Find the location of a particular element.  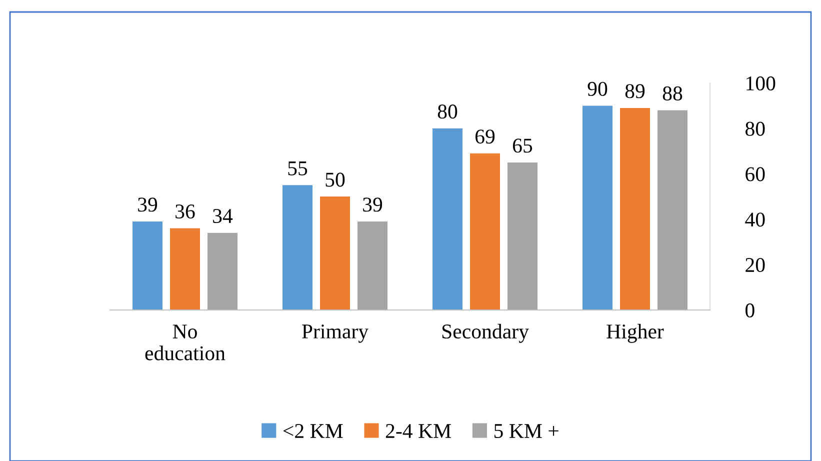

data-label: 89 is located at coordinates (635, 91).